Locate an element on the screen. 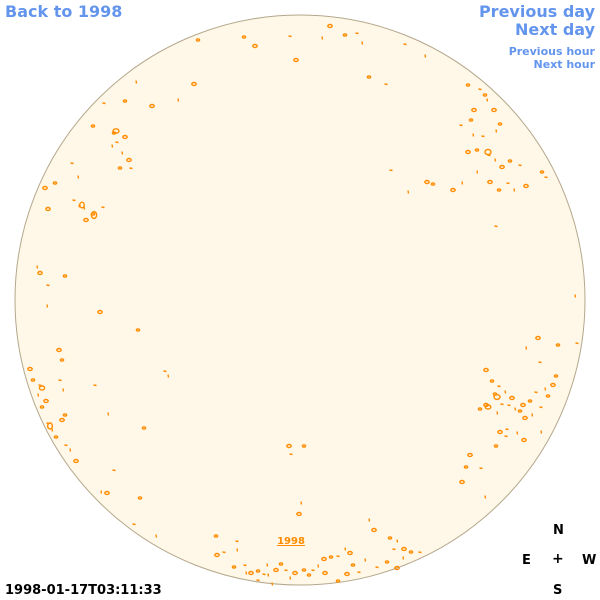 This screenshot has width=600, height=600. back-to-year-link: Back to 1998 is located at coordinates (64, 11).